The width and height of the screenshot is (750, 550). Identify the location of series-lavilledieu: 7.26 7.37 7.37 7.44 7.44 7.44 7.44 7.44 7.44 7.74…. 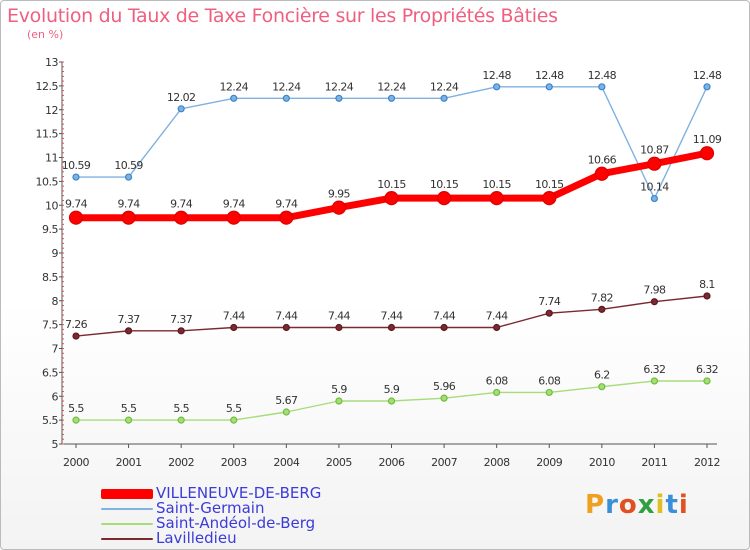
(390, 309).